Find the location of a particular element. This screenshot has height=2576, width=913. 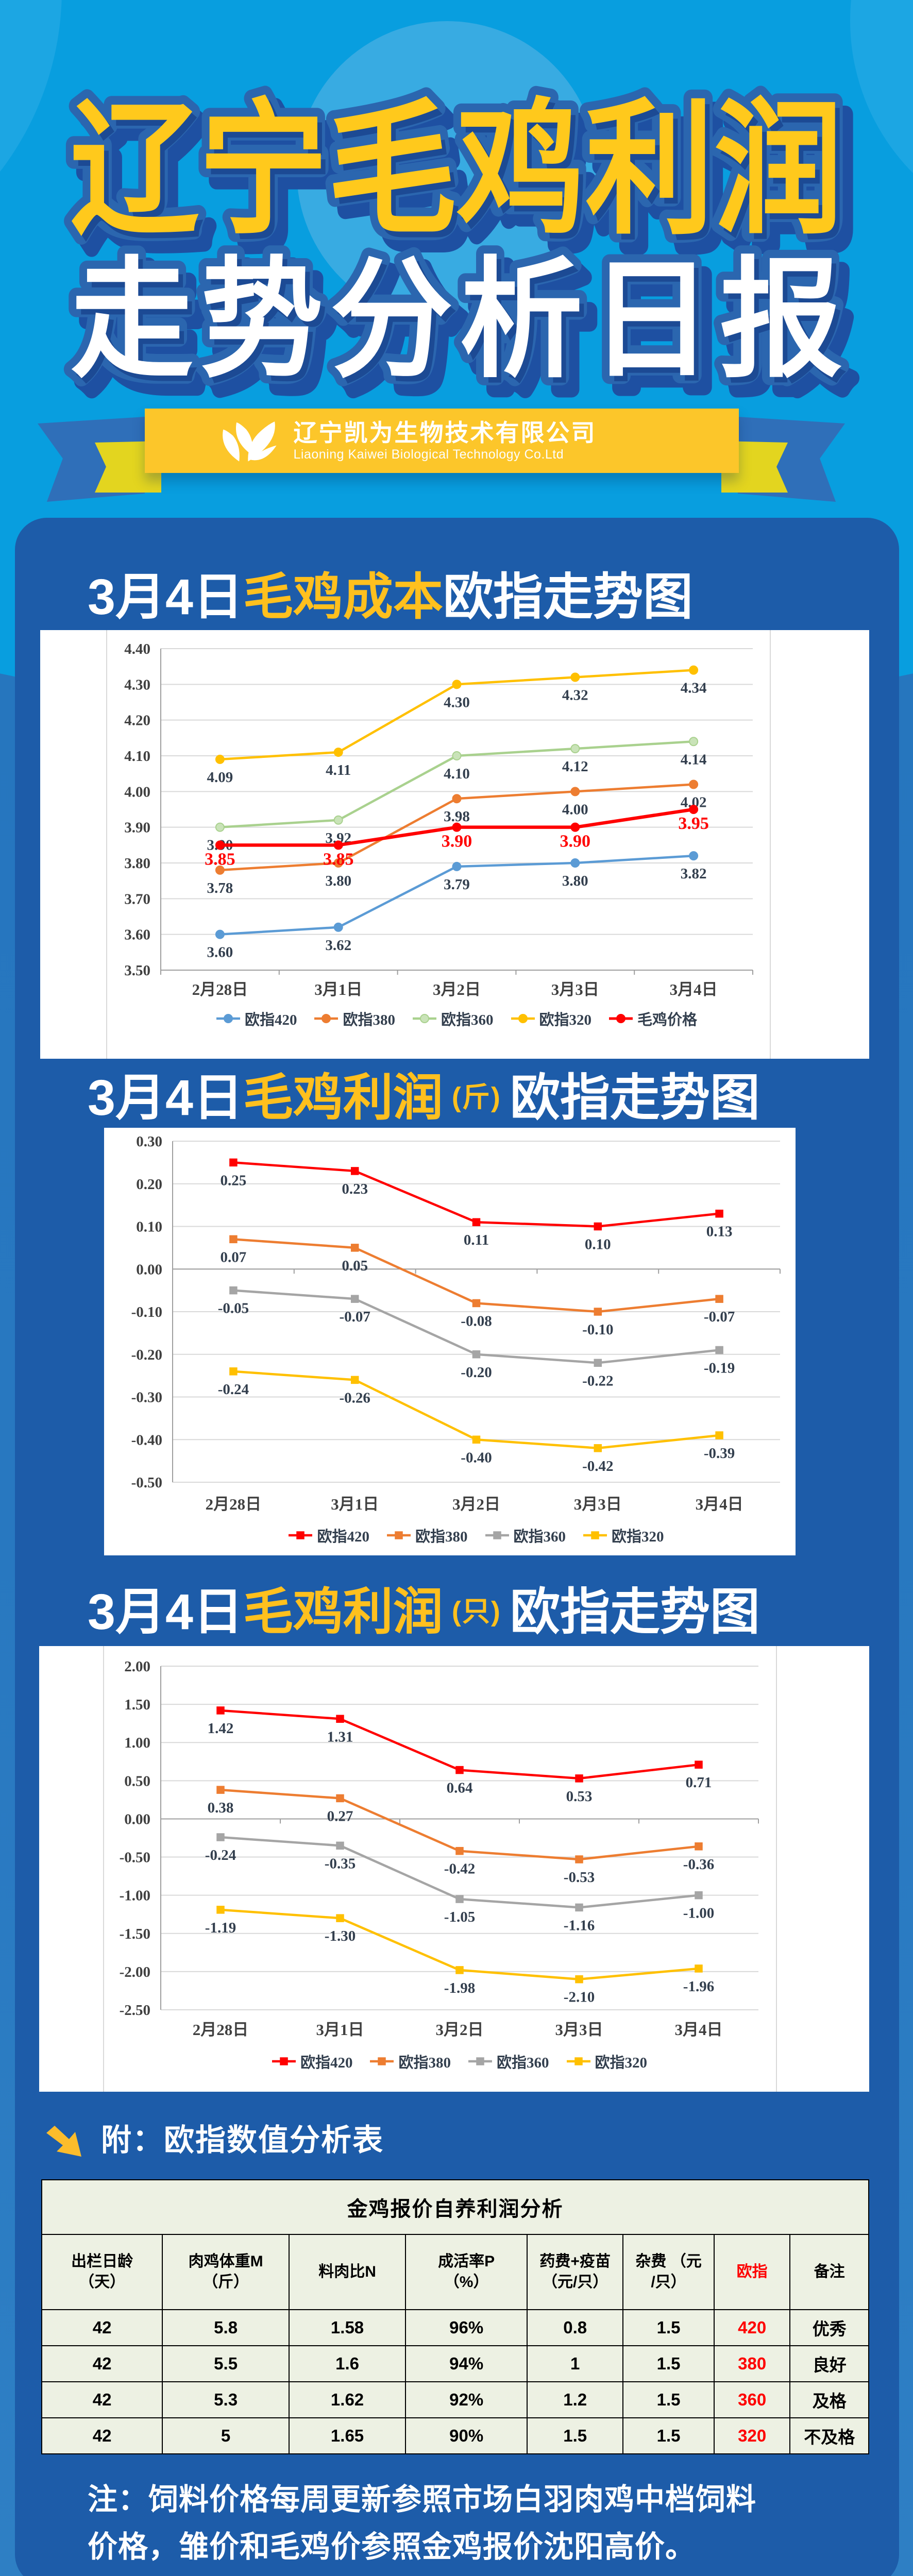

svg-text: -2.10 is located at coordinates (580, 1997).